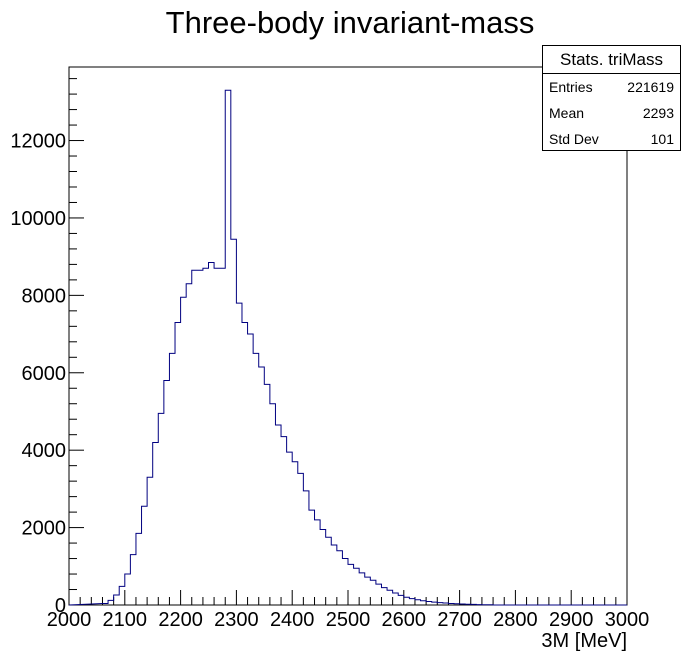 This screenshot has height=672, width=696. I want to click on x-tick-label: 2800, so click(515, 620).